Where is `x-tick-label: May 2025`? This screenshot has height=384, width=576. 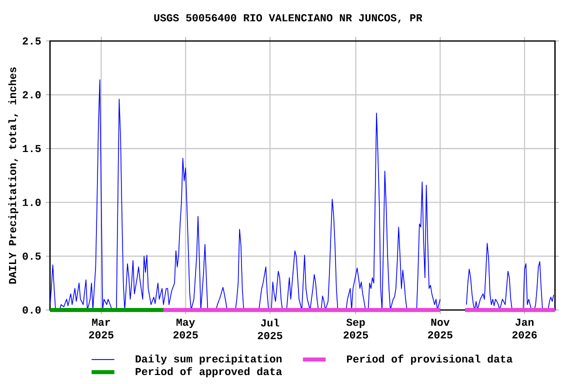
x-tick-label: May 2025 is located at coordinates (185, 328).